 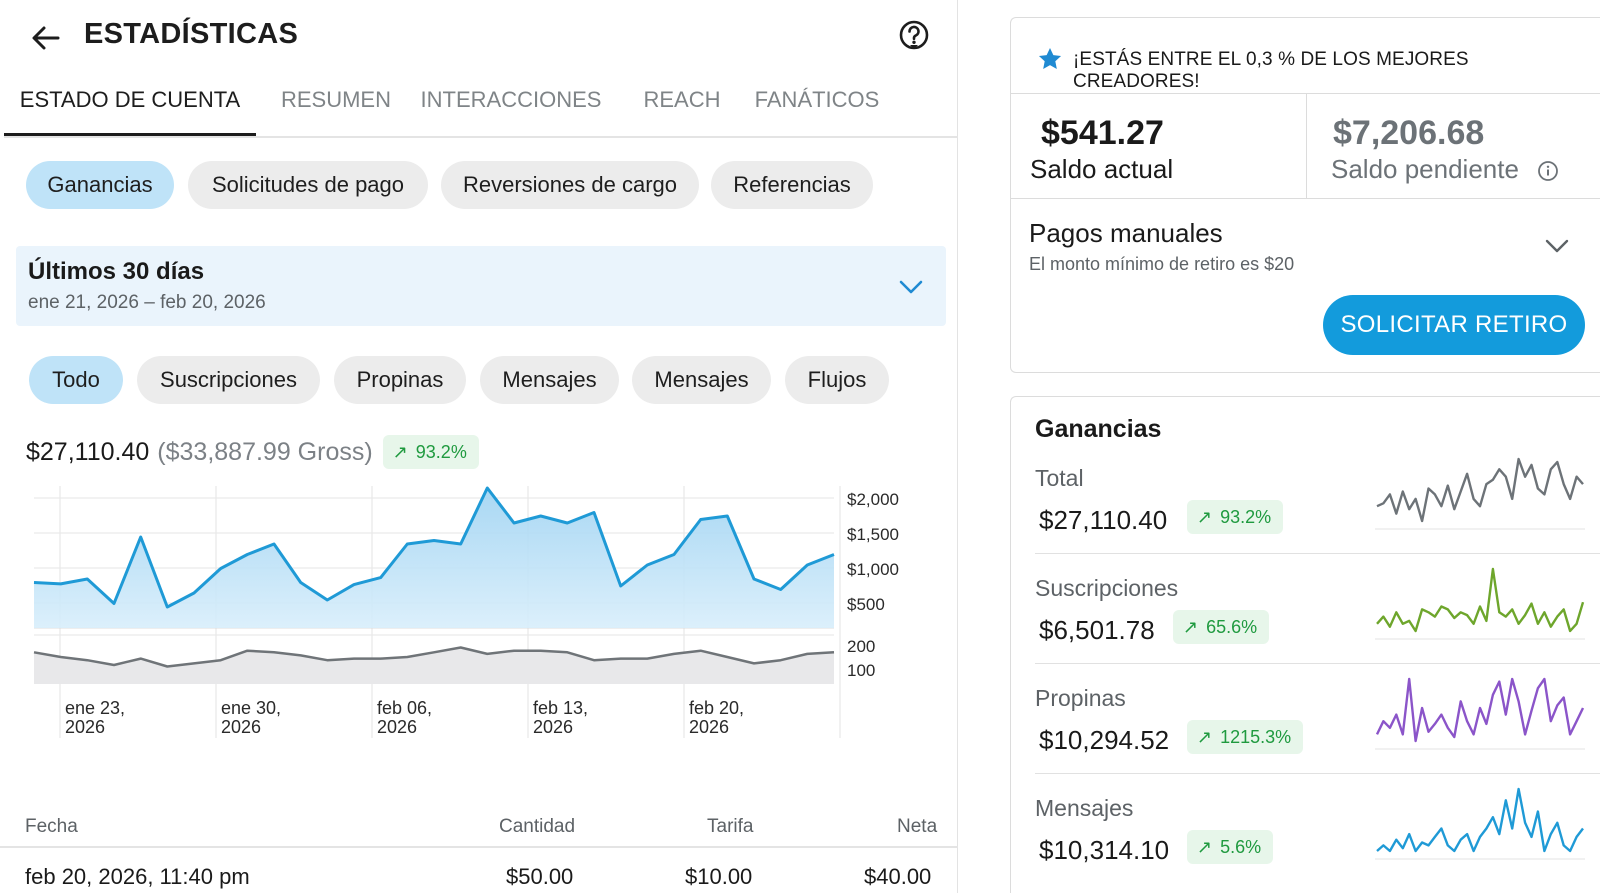 I want to click on tab-estado-de-cuenta: ESTADO DE CUENTA, so click(x=130, y=99).